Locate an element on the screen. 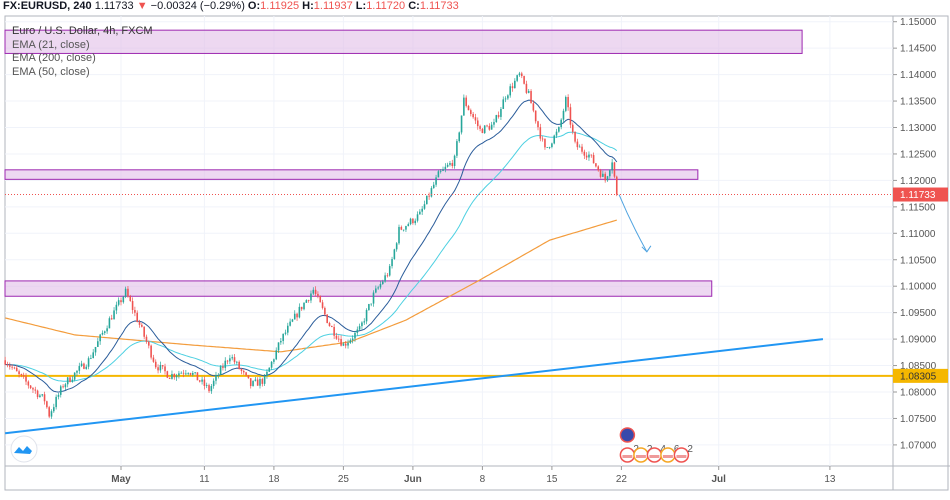 The height and width of the screenshot is (500, 950). open-label: O: is located at coordinates (254, 6).